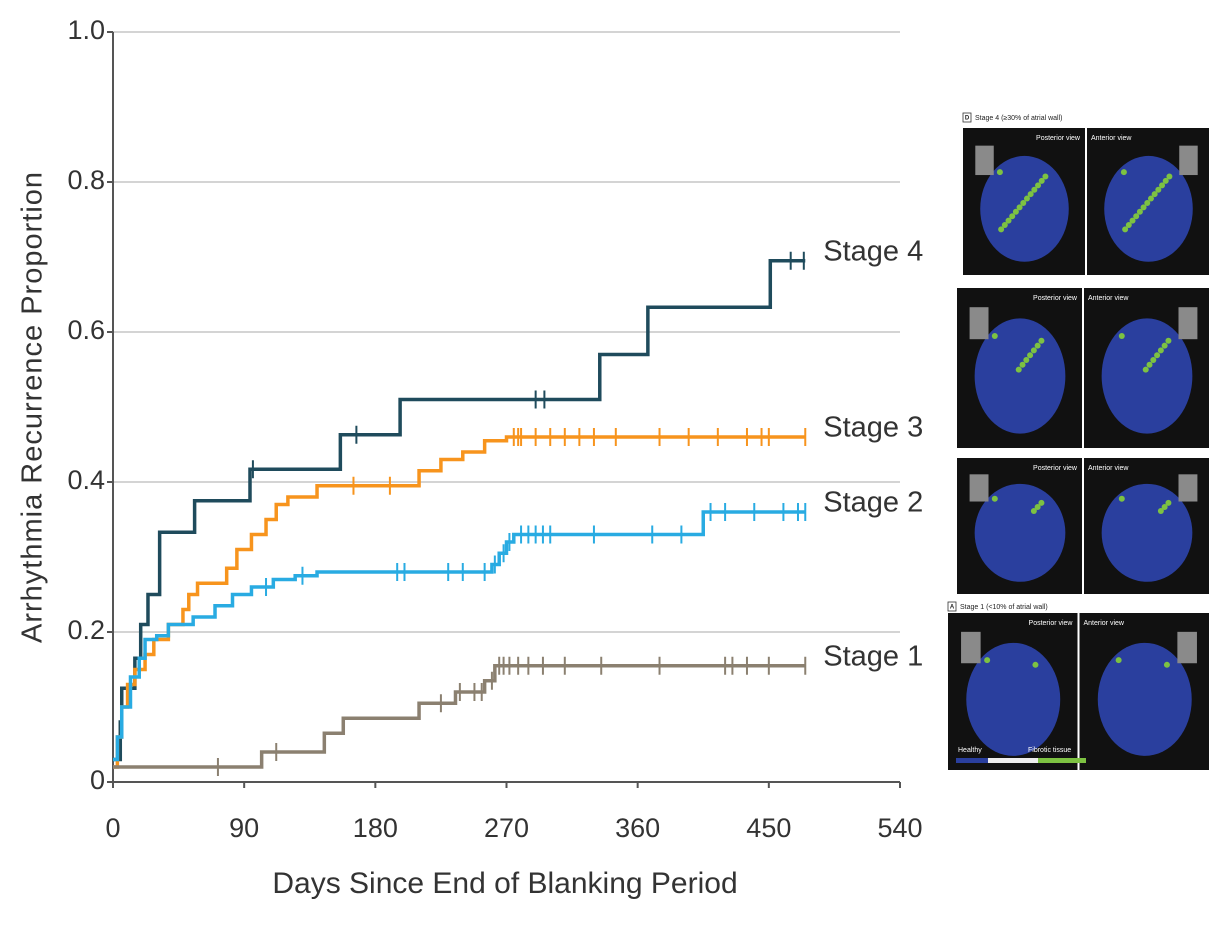  I want to click on y-tick-label: 0, so click(97, 780).